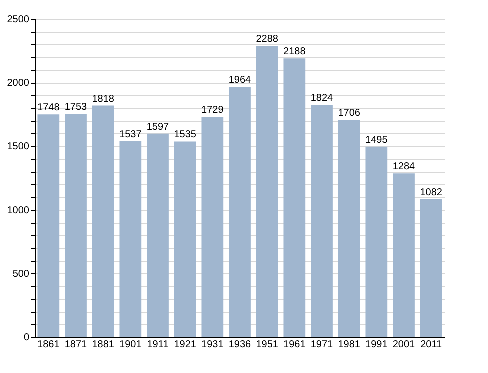 The image size is (488, 373). I want to click on x-tick-label: 1921, so click(185, 345).